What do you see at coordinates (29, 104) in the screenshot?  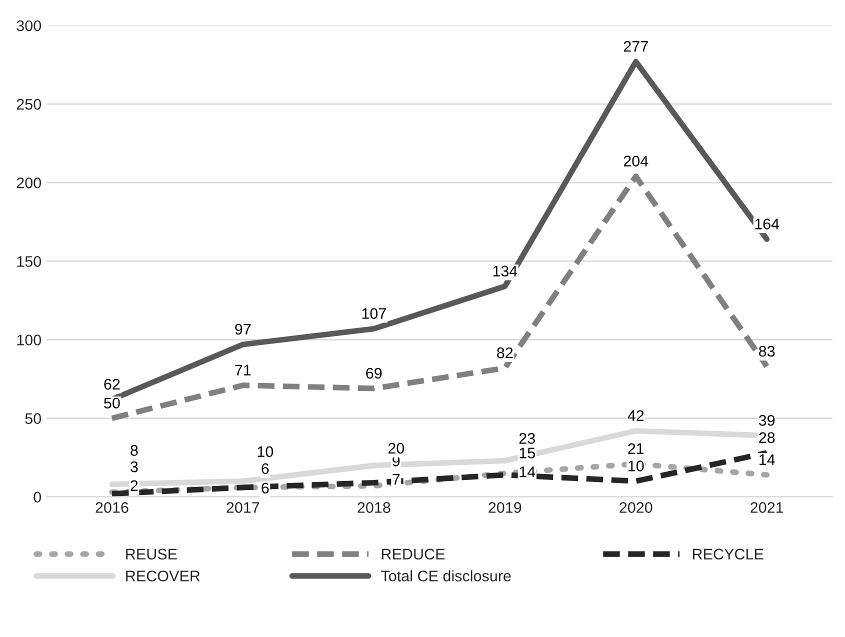 I see `y-tick-label: 250` at bounding box center [29, 104].